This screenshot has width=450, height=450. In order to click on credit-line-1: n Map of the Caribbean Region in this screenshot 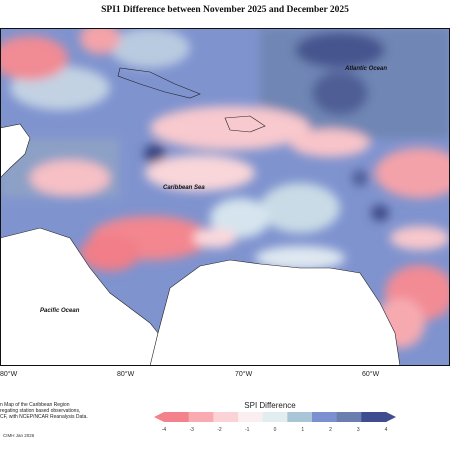, I will do `click(35, 405)`.